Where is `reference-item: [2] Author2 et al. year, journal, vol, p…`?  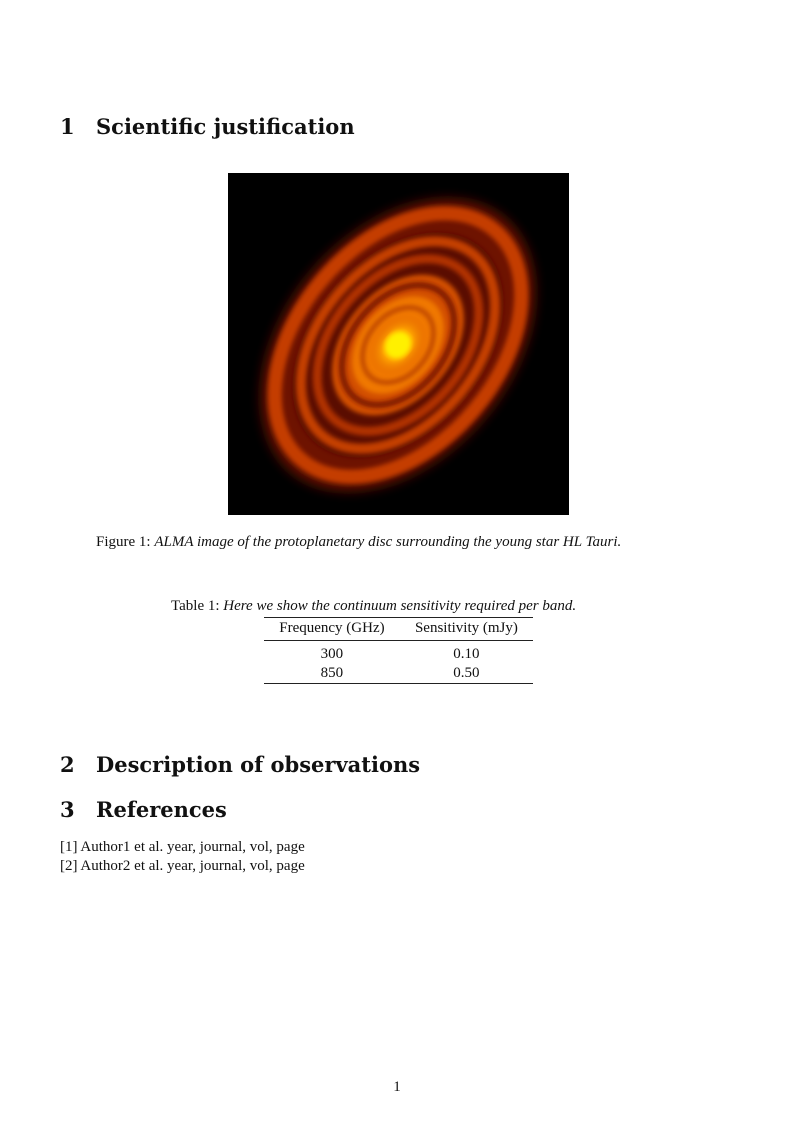
reference-item: [2] Author2 et al. year, journal, vol, p… is located at coordinates (182, 866).